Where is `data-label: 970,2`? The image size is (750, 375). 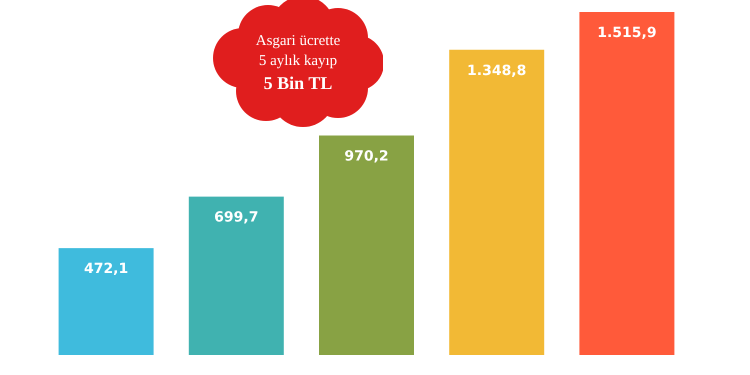 data-label: 970,2 is located at coordinates (366, 156).